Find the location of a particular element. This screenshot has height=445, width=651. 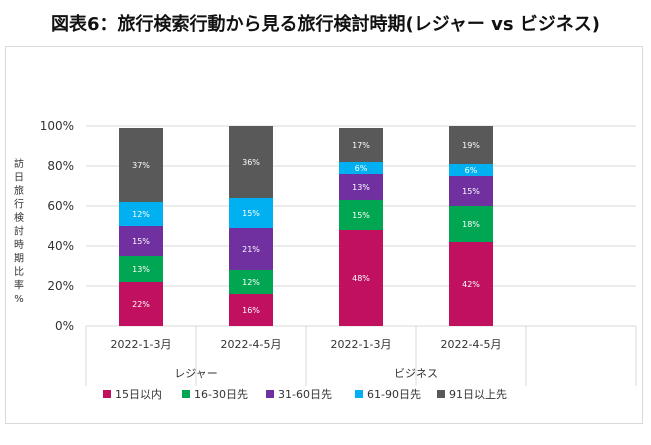

y-axis-label-char: 期 is located at coordinates (19, 259).